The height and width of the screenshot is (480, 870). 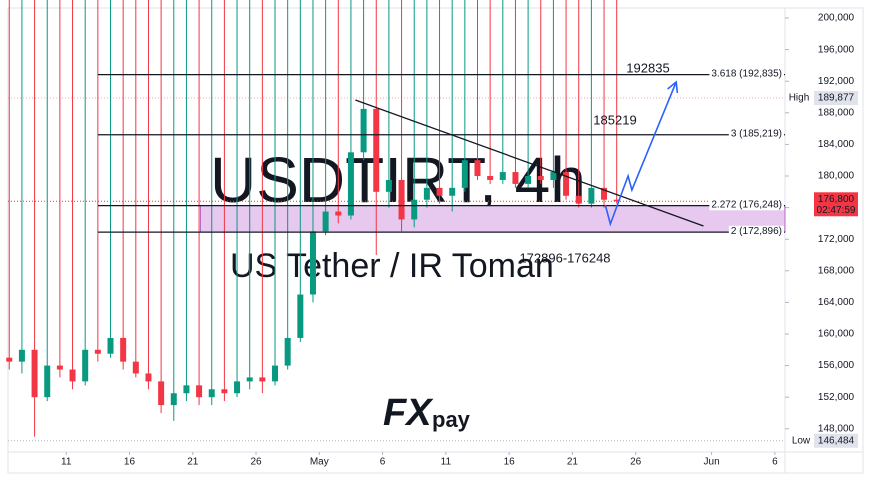 What do you see at coordinates (801, 440) in the screenshot?
I see `low-label: Low` at bounding box center [801, 440].